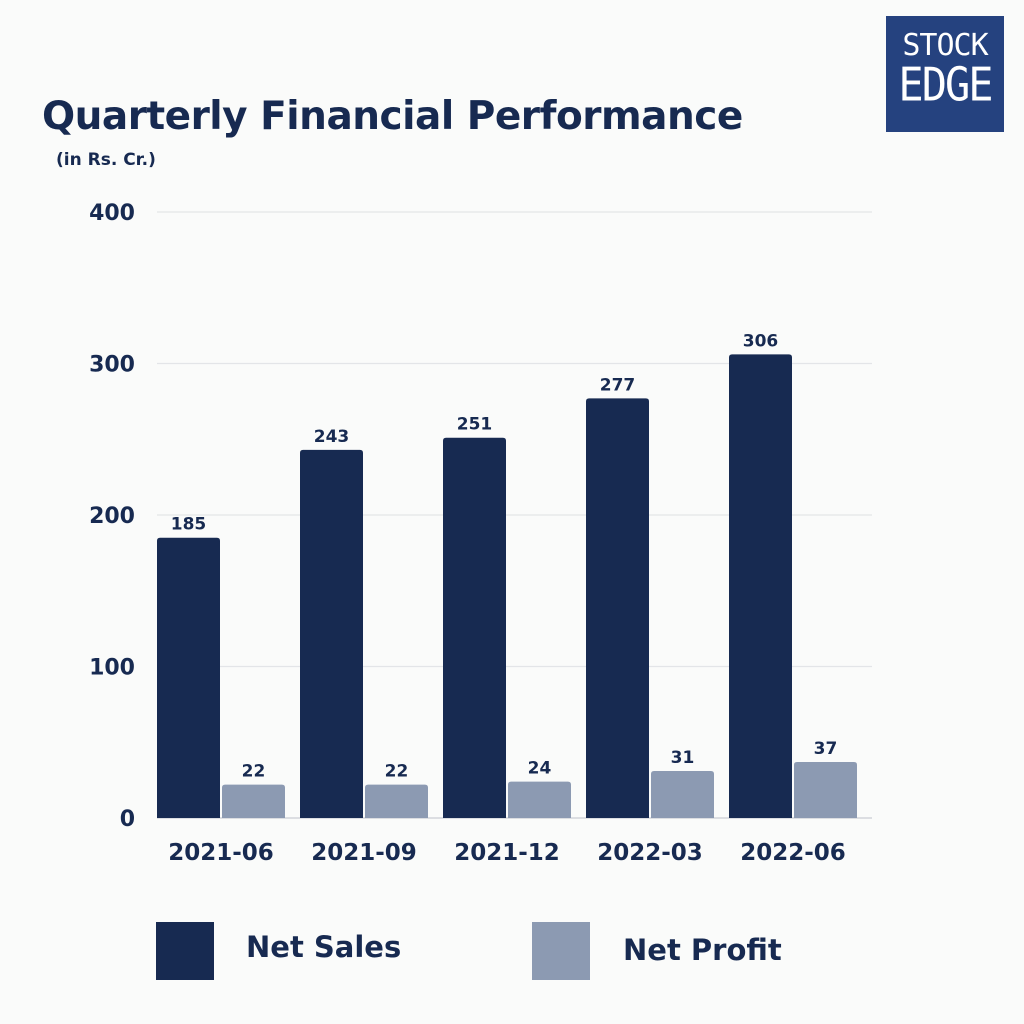 Image resolution: width=1024 pixels, height=1024 pixels. I want to click on y-tick-label: 200, so click(112, 516).